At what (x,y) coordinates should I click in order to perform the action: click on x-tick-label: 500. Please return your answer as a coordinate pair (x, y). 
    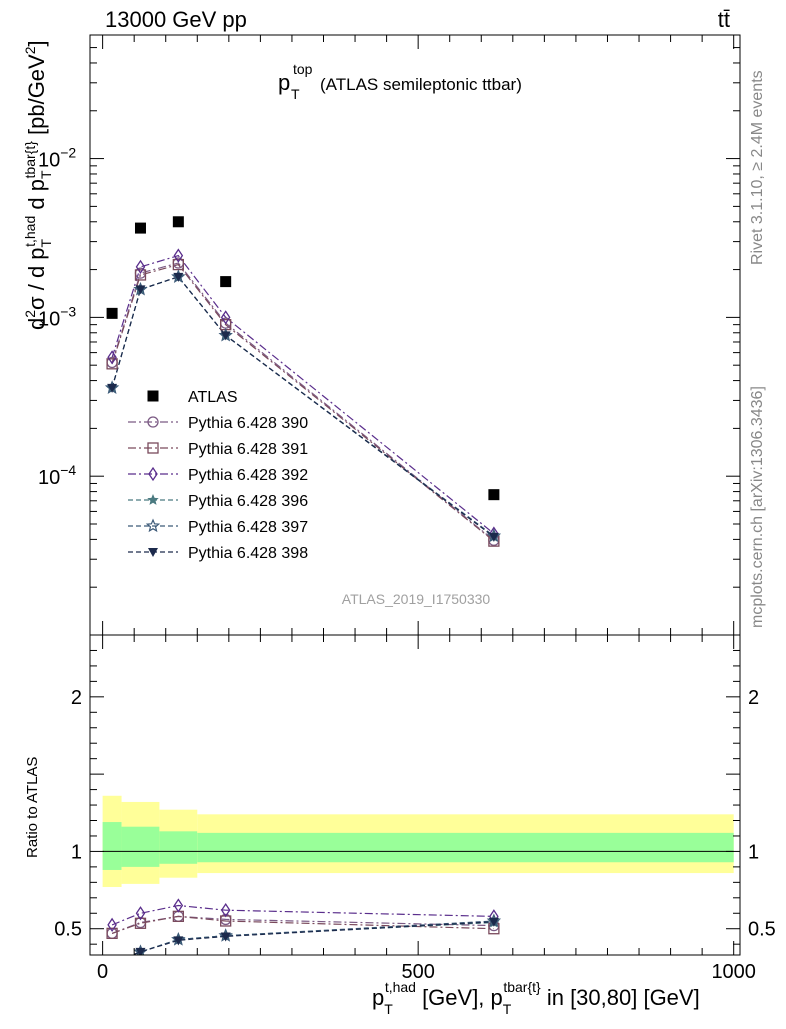
    Looking at the image, I should click on (417, 972).